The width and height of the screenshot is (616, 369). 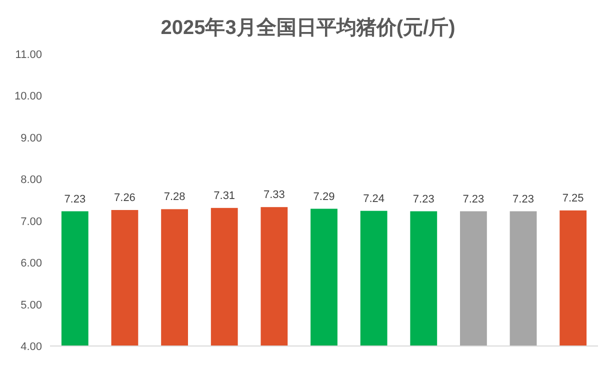 I want to click on y-tick-label: 8.00, so click(x=31, y=180).